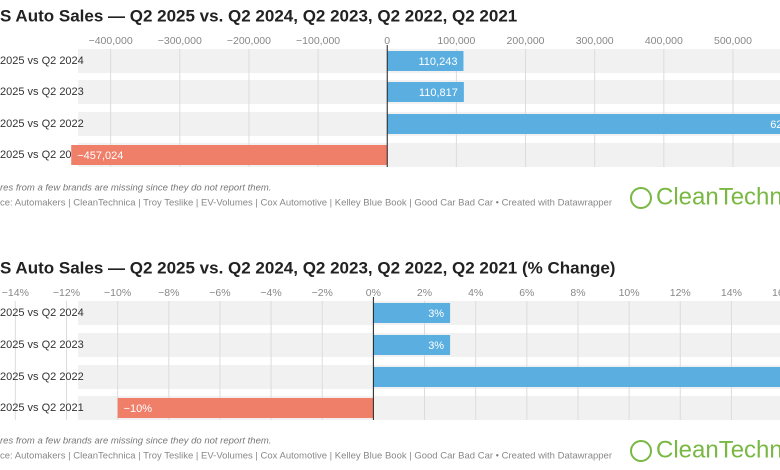 The width and height of the screenshot is (780, 470). What do you see at coordinates (475, 293) in the screenshot?
I see `x-tick-label: 4%` at bounding box center [475, 293].